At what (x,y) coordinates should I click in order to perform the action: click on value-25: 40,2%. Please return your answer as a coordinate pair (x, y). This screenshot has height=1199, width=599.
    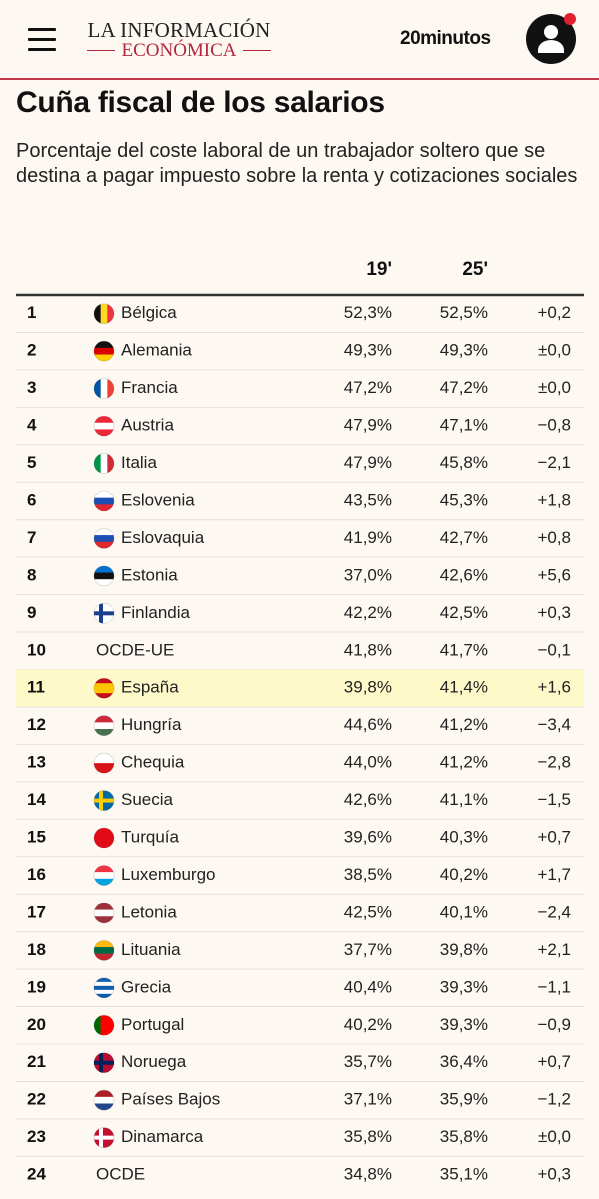
    Looking at the image, I should click on (464, 874).